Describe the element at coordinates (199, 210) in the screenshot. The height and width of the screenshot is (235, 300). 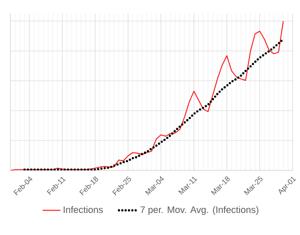
I see `legend-label: 7 per. Mov. Avg. (Infections)` at that location.